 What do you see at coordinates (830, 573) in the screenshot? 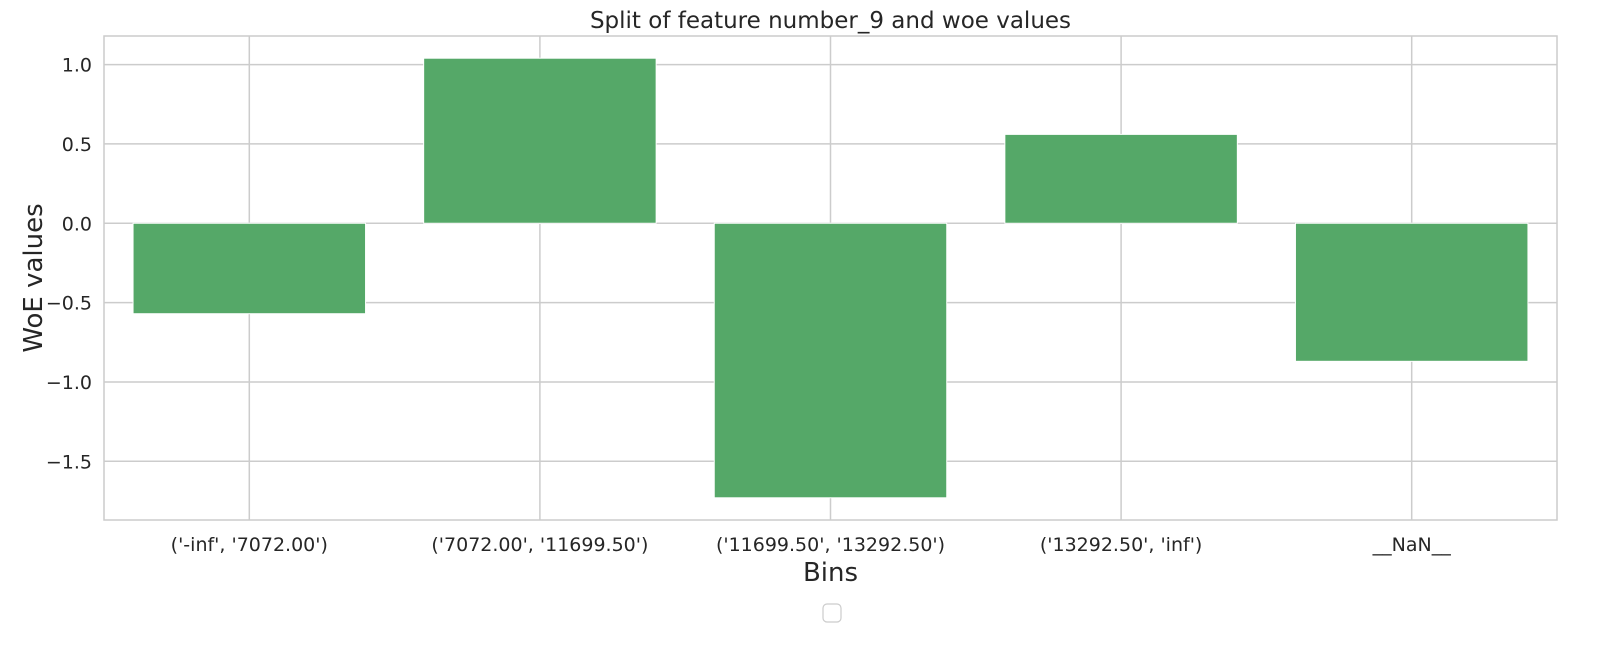
I see `x-axis-title: Bins` at bounding box center [830, 573].